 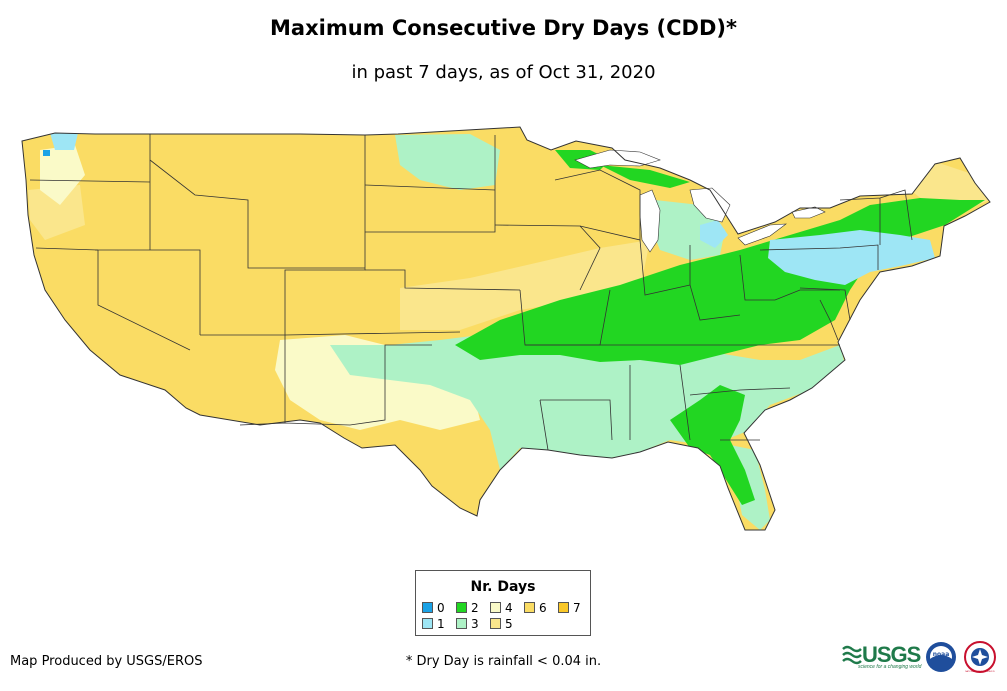 I want to click on usgs-logo: USGS science for a changing world, so click(x=882, y=656).